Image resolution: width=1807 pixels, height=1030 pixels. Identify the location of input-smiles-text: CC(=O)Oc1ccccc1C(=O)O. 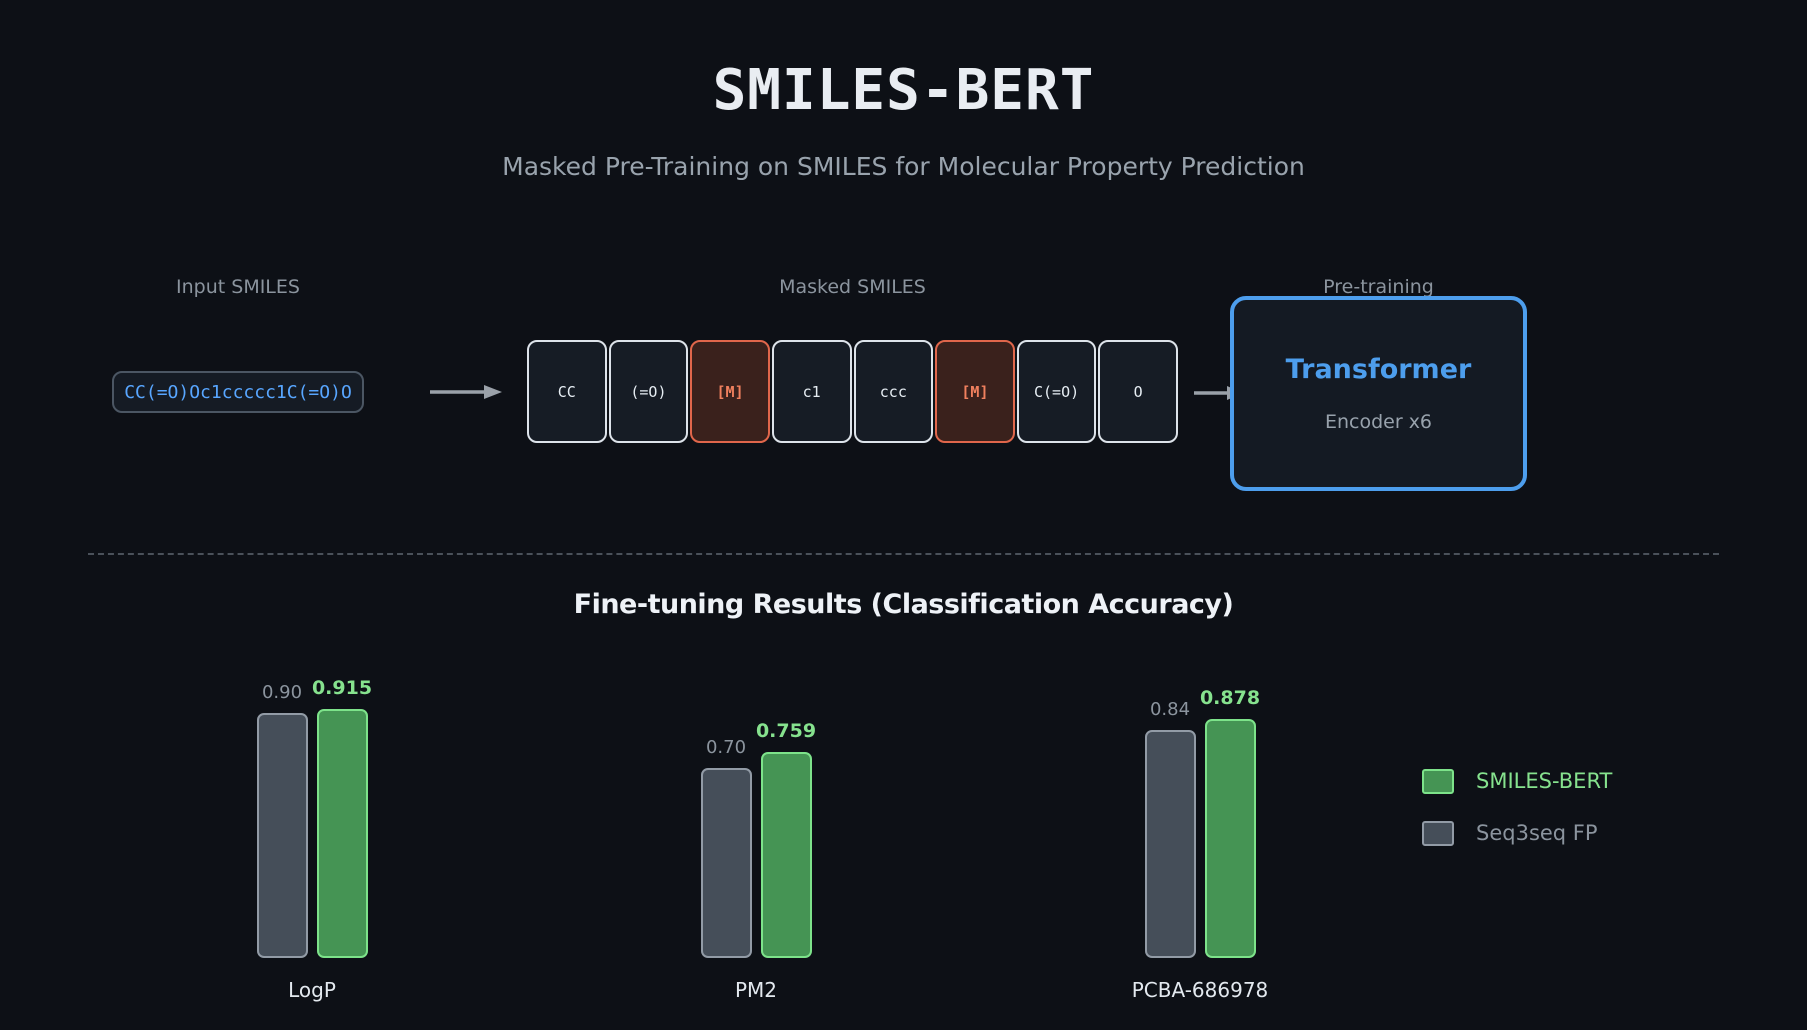
(238, 392).